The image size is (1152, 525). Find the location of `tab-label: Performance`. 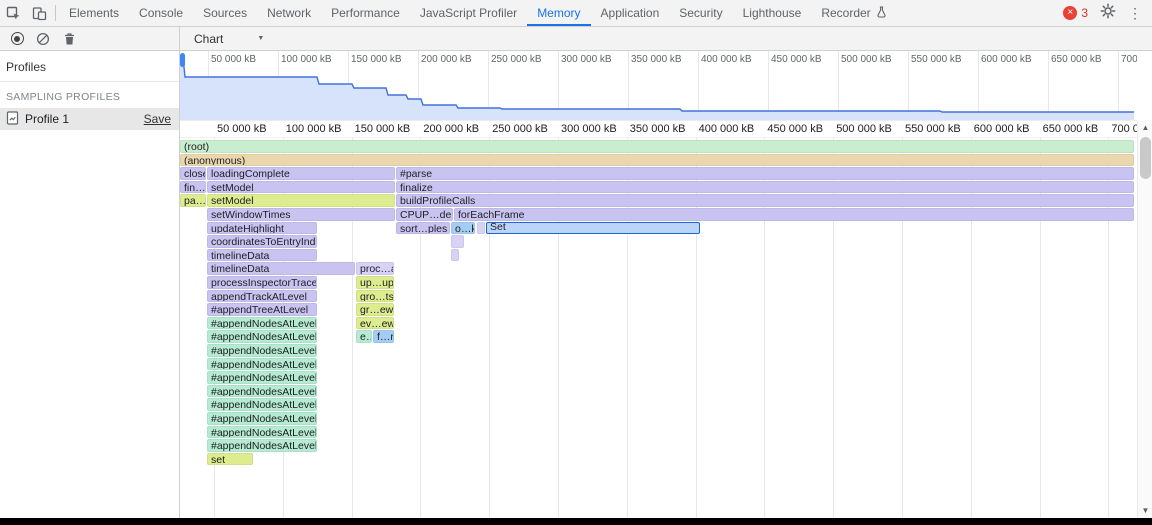

tab-label: Performance is located at coordinates (365, 13).